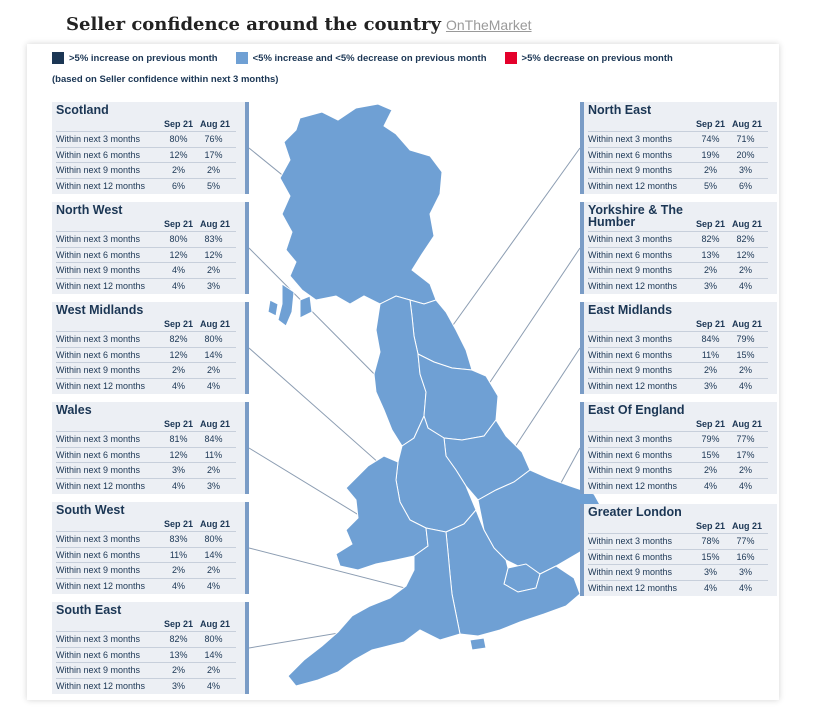 The image size is (817, 718). Describe the element at coordinates (146, 354) in the screenshot. I see `table-row: Within next 6 months 12% 14%` at that location.